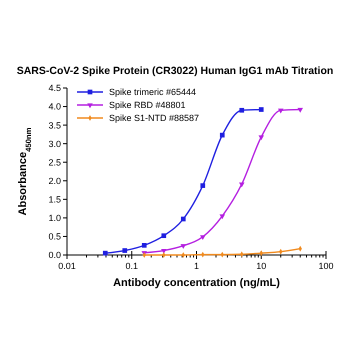  I want to click on y-tick-label: 1.0, so click(54, 218).